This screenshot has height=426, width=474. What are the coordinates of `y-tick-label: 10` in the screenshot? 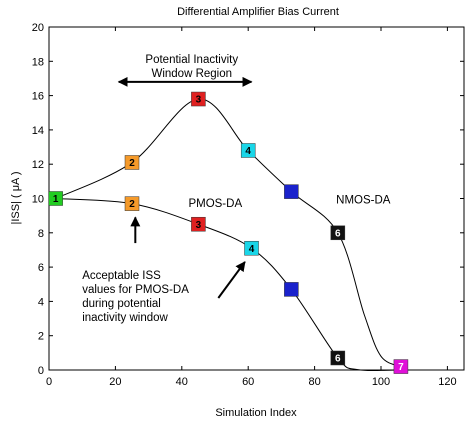 It's located at (38, 200).